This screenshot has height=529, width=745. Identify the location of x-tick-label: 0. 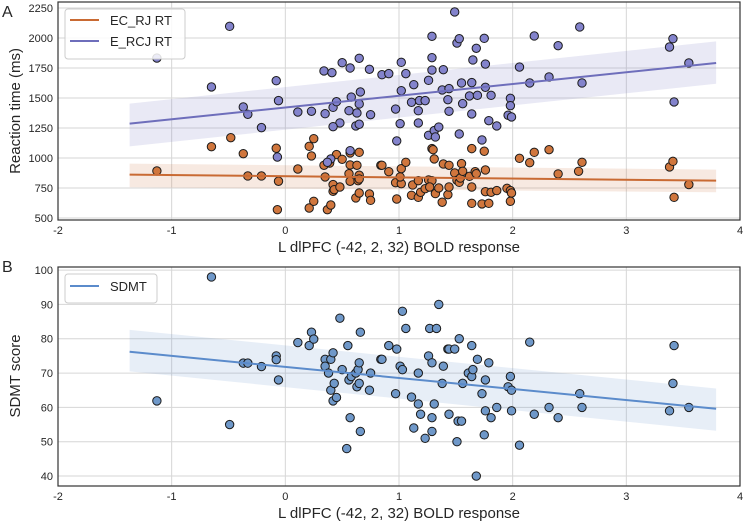
(285, 497).